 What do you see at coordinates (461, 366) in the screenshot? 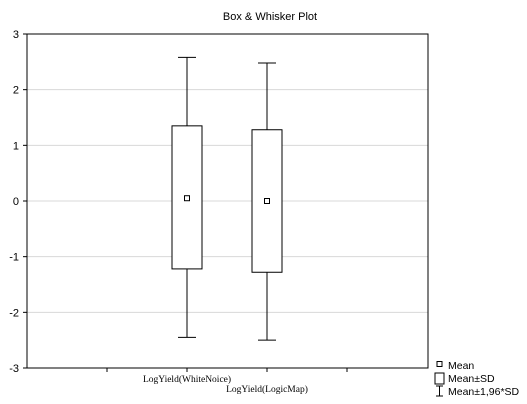
I see `legend-label: Mean` at bounding box center [461, 366].